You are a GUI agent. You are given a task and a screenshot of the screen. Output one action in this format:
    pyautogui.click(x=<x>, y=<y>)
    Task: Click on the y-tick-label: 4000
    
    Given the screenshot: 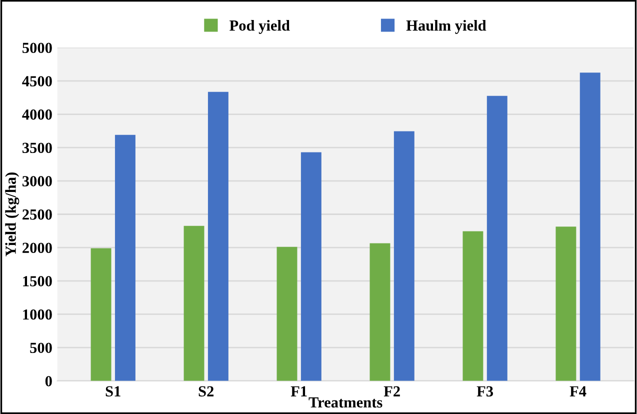 What is the action you would take?
    pyautogui.click(x=37, y=114)
    